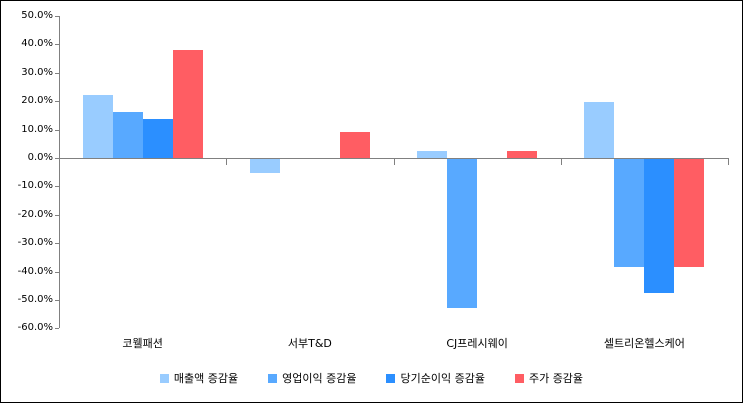  Describe the element at coordinates (35, 271) in the screenshot. I see `y-axis-tick-label: -40.0%` at that location.